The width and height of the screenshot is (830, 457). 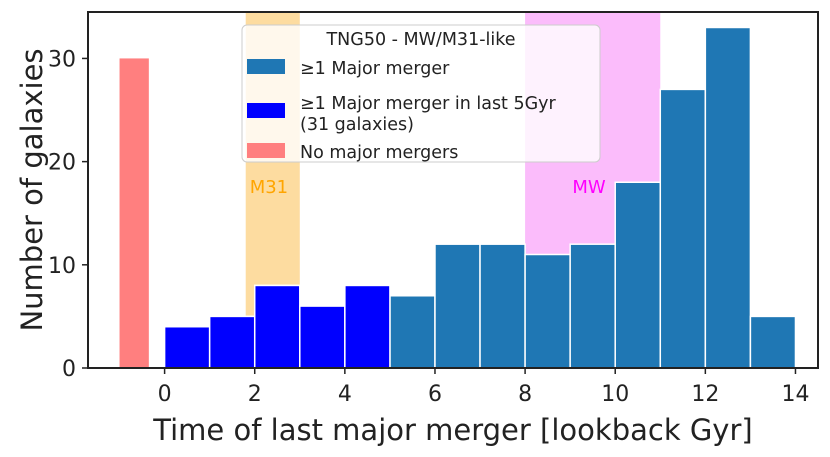 I want to click on legend-box, so click(x=421, y=93).